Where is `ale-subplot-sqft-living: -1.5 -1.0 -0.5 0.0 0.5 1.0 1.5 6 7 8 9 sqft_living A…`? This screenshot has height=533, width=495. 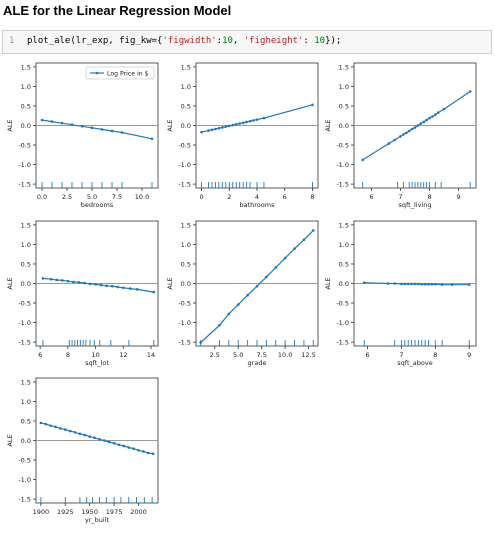
ale-subplot-sqft-living: -1.5 -1.0 -0.5 0.0 0.5 1.0 1.5 6 7 8 9 sqft_living A… is located at coordinates (400, 135).